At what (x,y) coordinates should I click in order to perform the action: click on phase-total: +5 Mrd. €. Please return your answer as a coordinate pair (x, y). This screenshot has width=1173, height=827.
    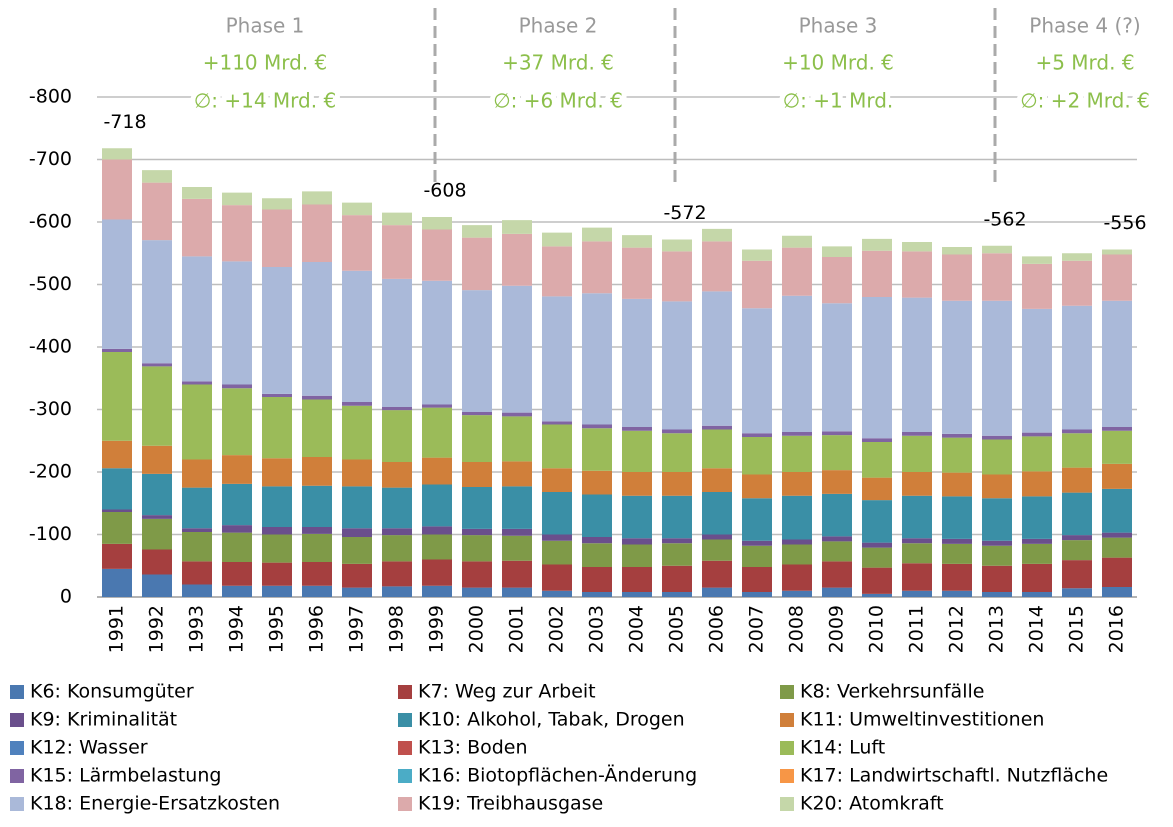
    Looking at the image, I should click on (1084, 63).